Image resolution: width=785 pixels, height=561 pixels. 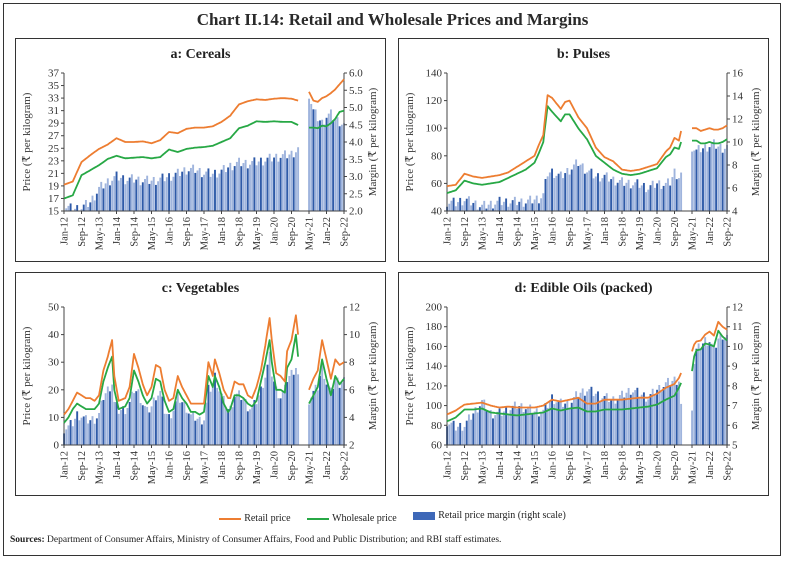 What do you see at coordinates (54, 212) in the screenshot?
I see `y-tick-label: 15` at bounding box center [54, 212].